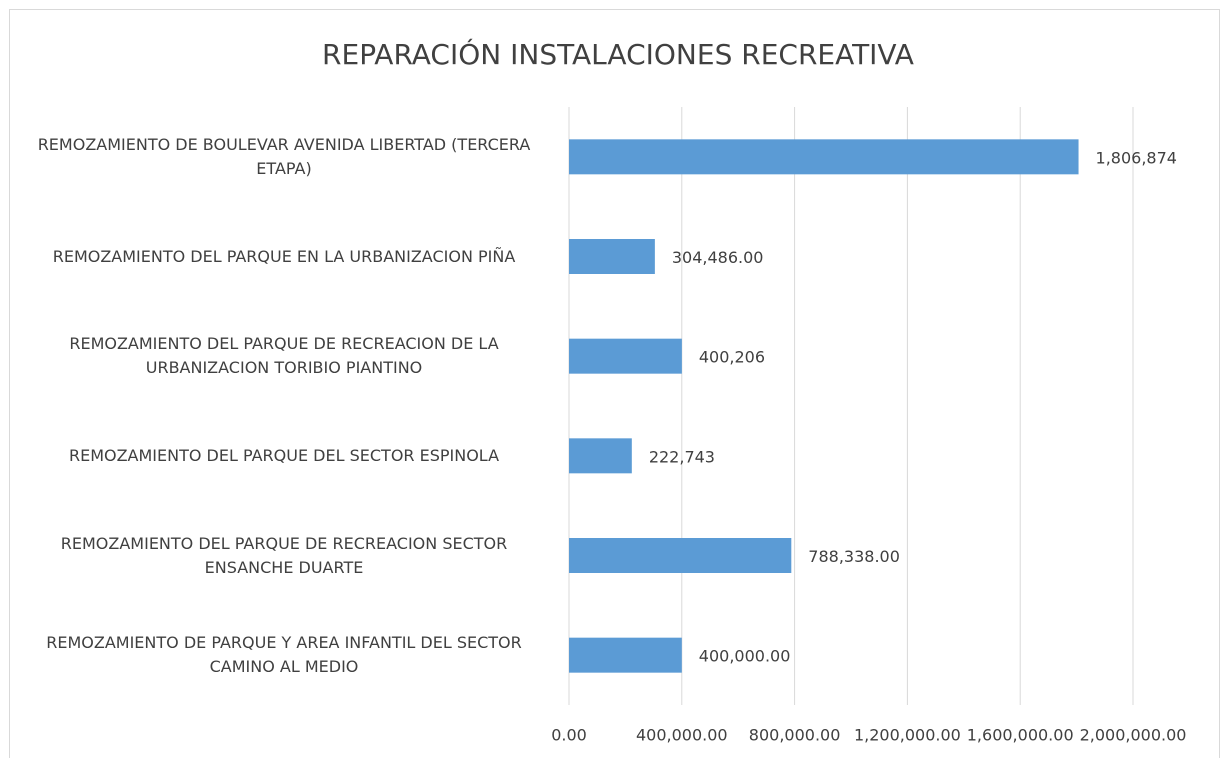  I want to click on data-label: 222,743, so click(682, 456).